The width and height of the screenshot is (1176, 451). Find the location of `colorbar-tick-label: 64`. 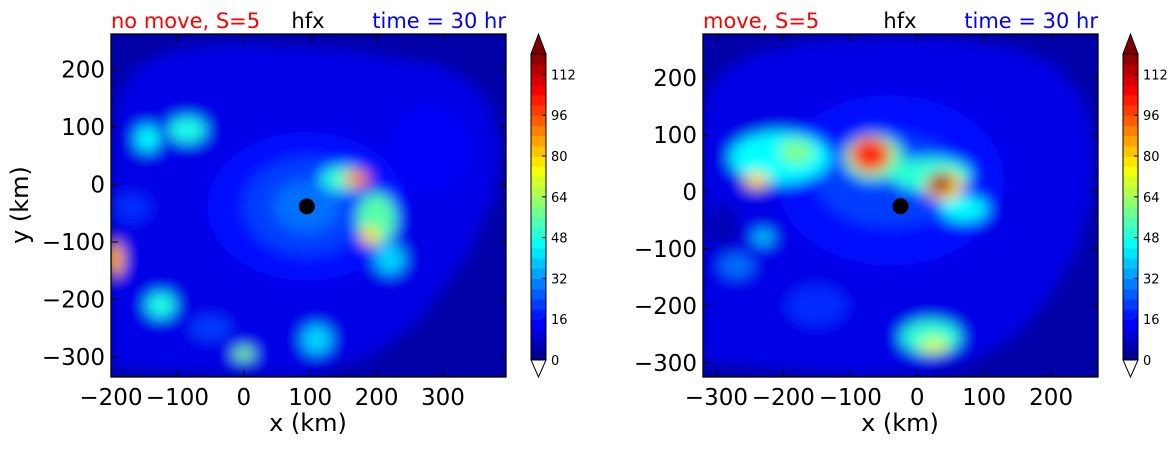

colorbar-tick-label: 64 is located at coordinates (559, 198).